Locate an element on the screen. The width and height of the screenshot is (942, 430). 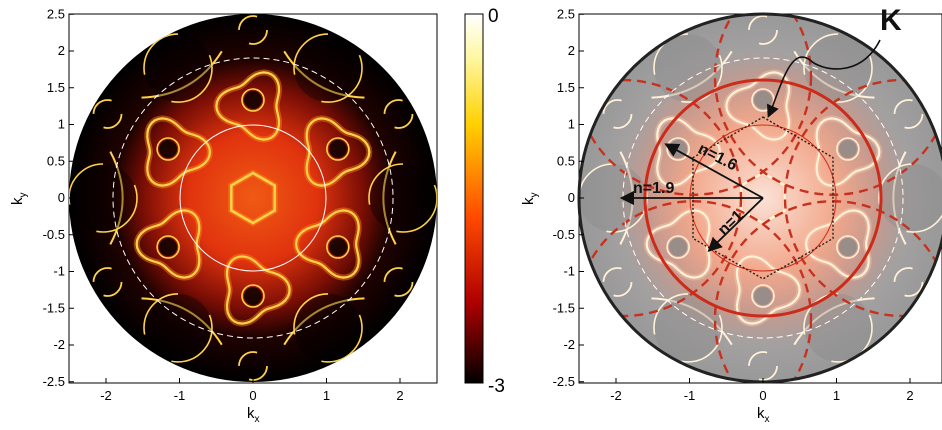
left-ylabel: ky is located at coordinates (19, 199).